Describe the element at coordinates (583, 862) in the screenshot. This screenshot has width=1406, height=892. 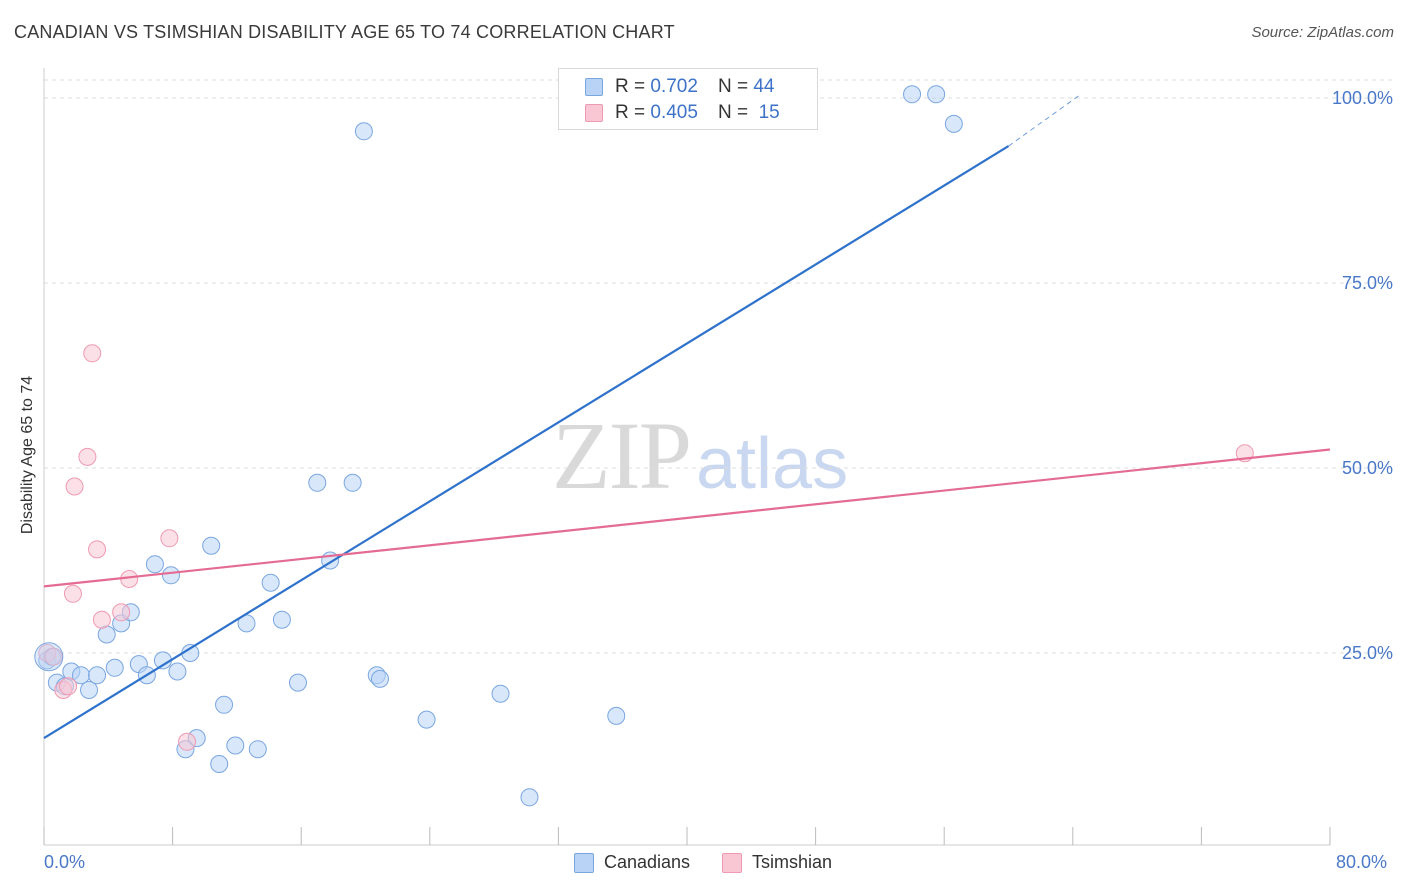
I see `canadians-swatch` at that location.